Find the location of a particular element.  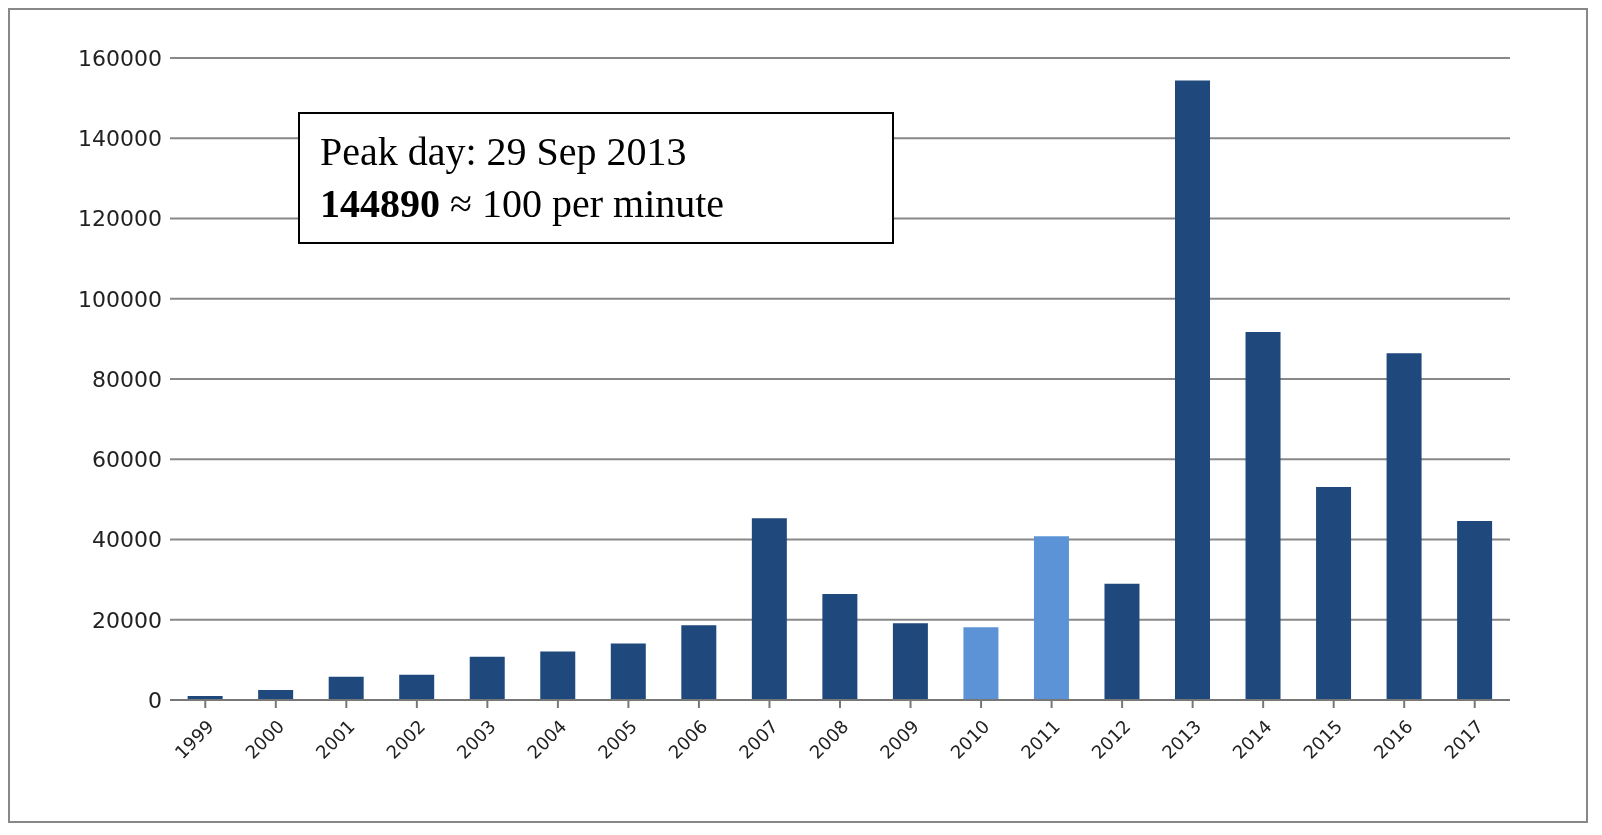

y-tick-label: 140000 is located at coordinates (120, 139).